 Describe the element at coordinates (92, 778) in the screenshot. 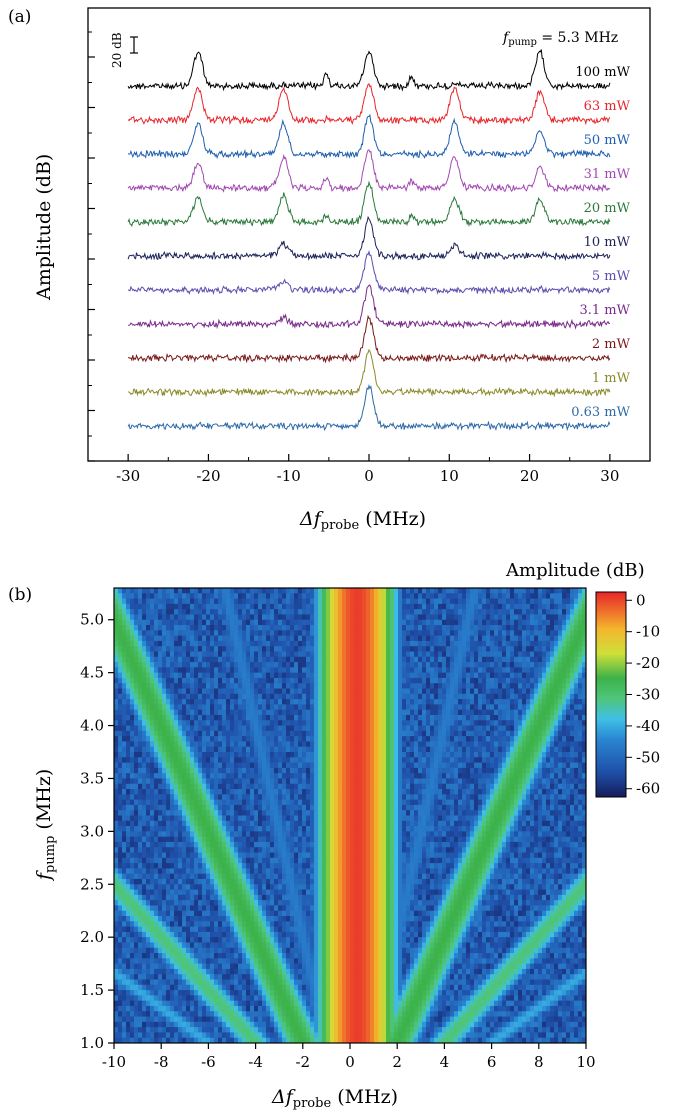

I see `y-tick-label: 3.5` at that location.